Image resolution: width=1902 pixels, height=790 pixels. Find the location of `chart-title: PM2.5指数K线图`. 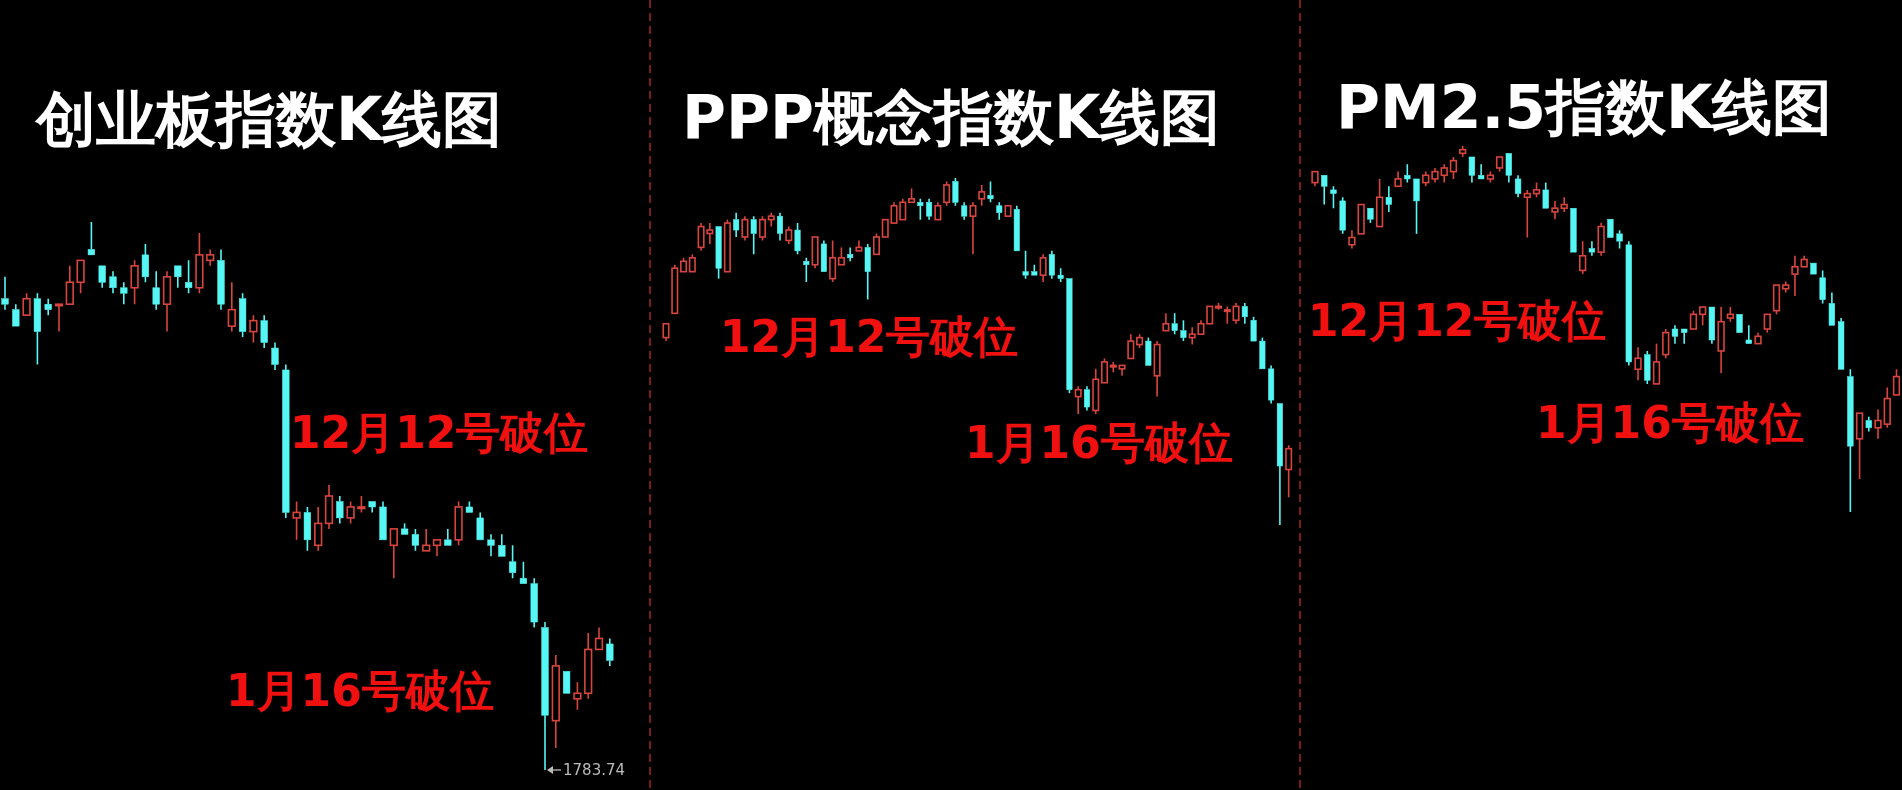

chart-title: PM2.5指数K线图 is located at coordinates (1584, 107).